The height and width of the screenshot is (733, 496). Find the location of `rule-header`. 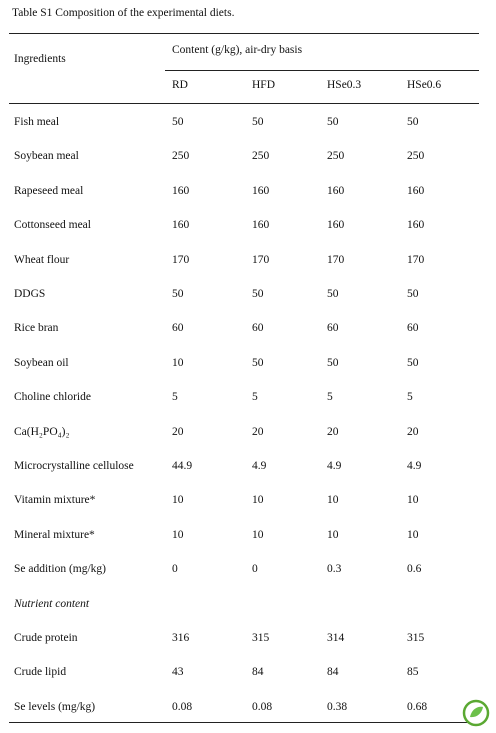

rule-header is located at coordinates (244, 103).